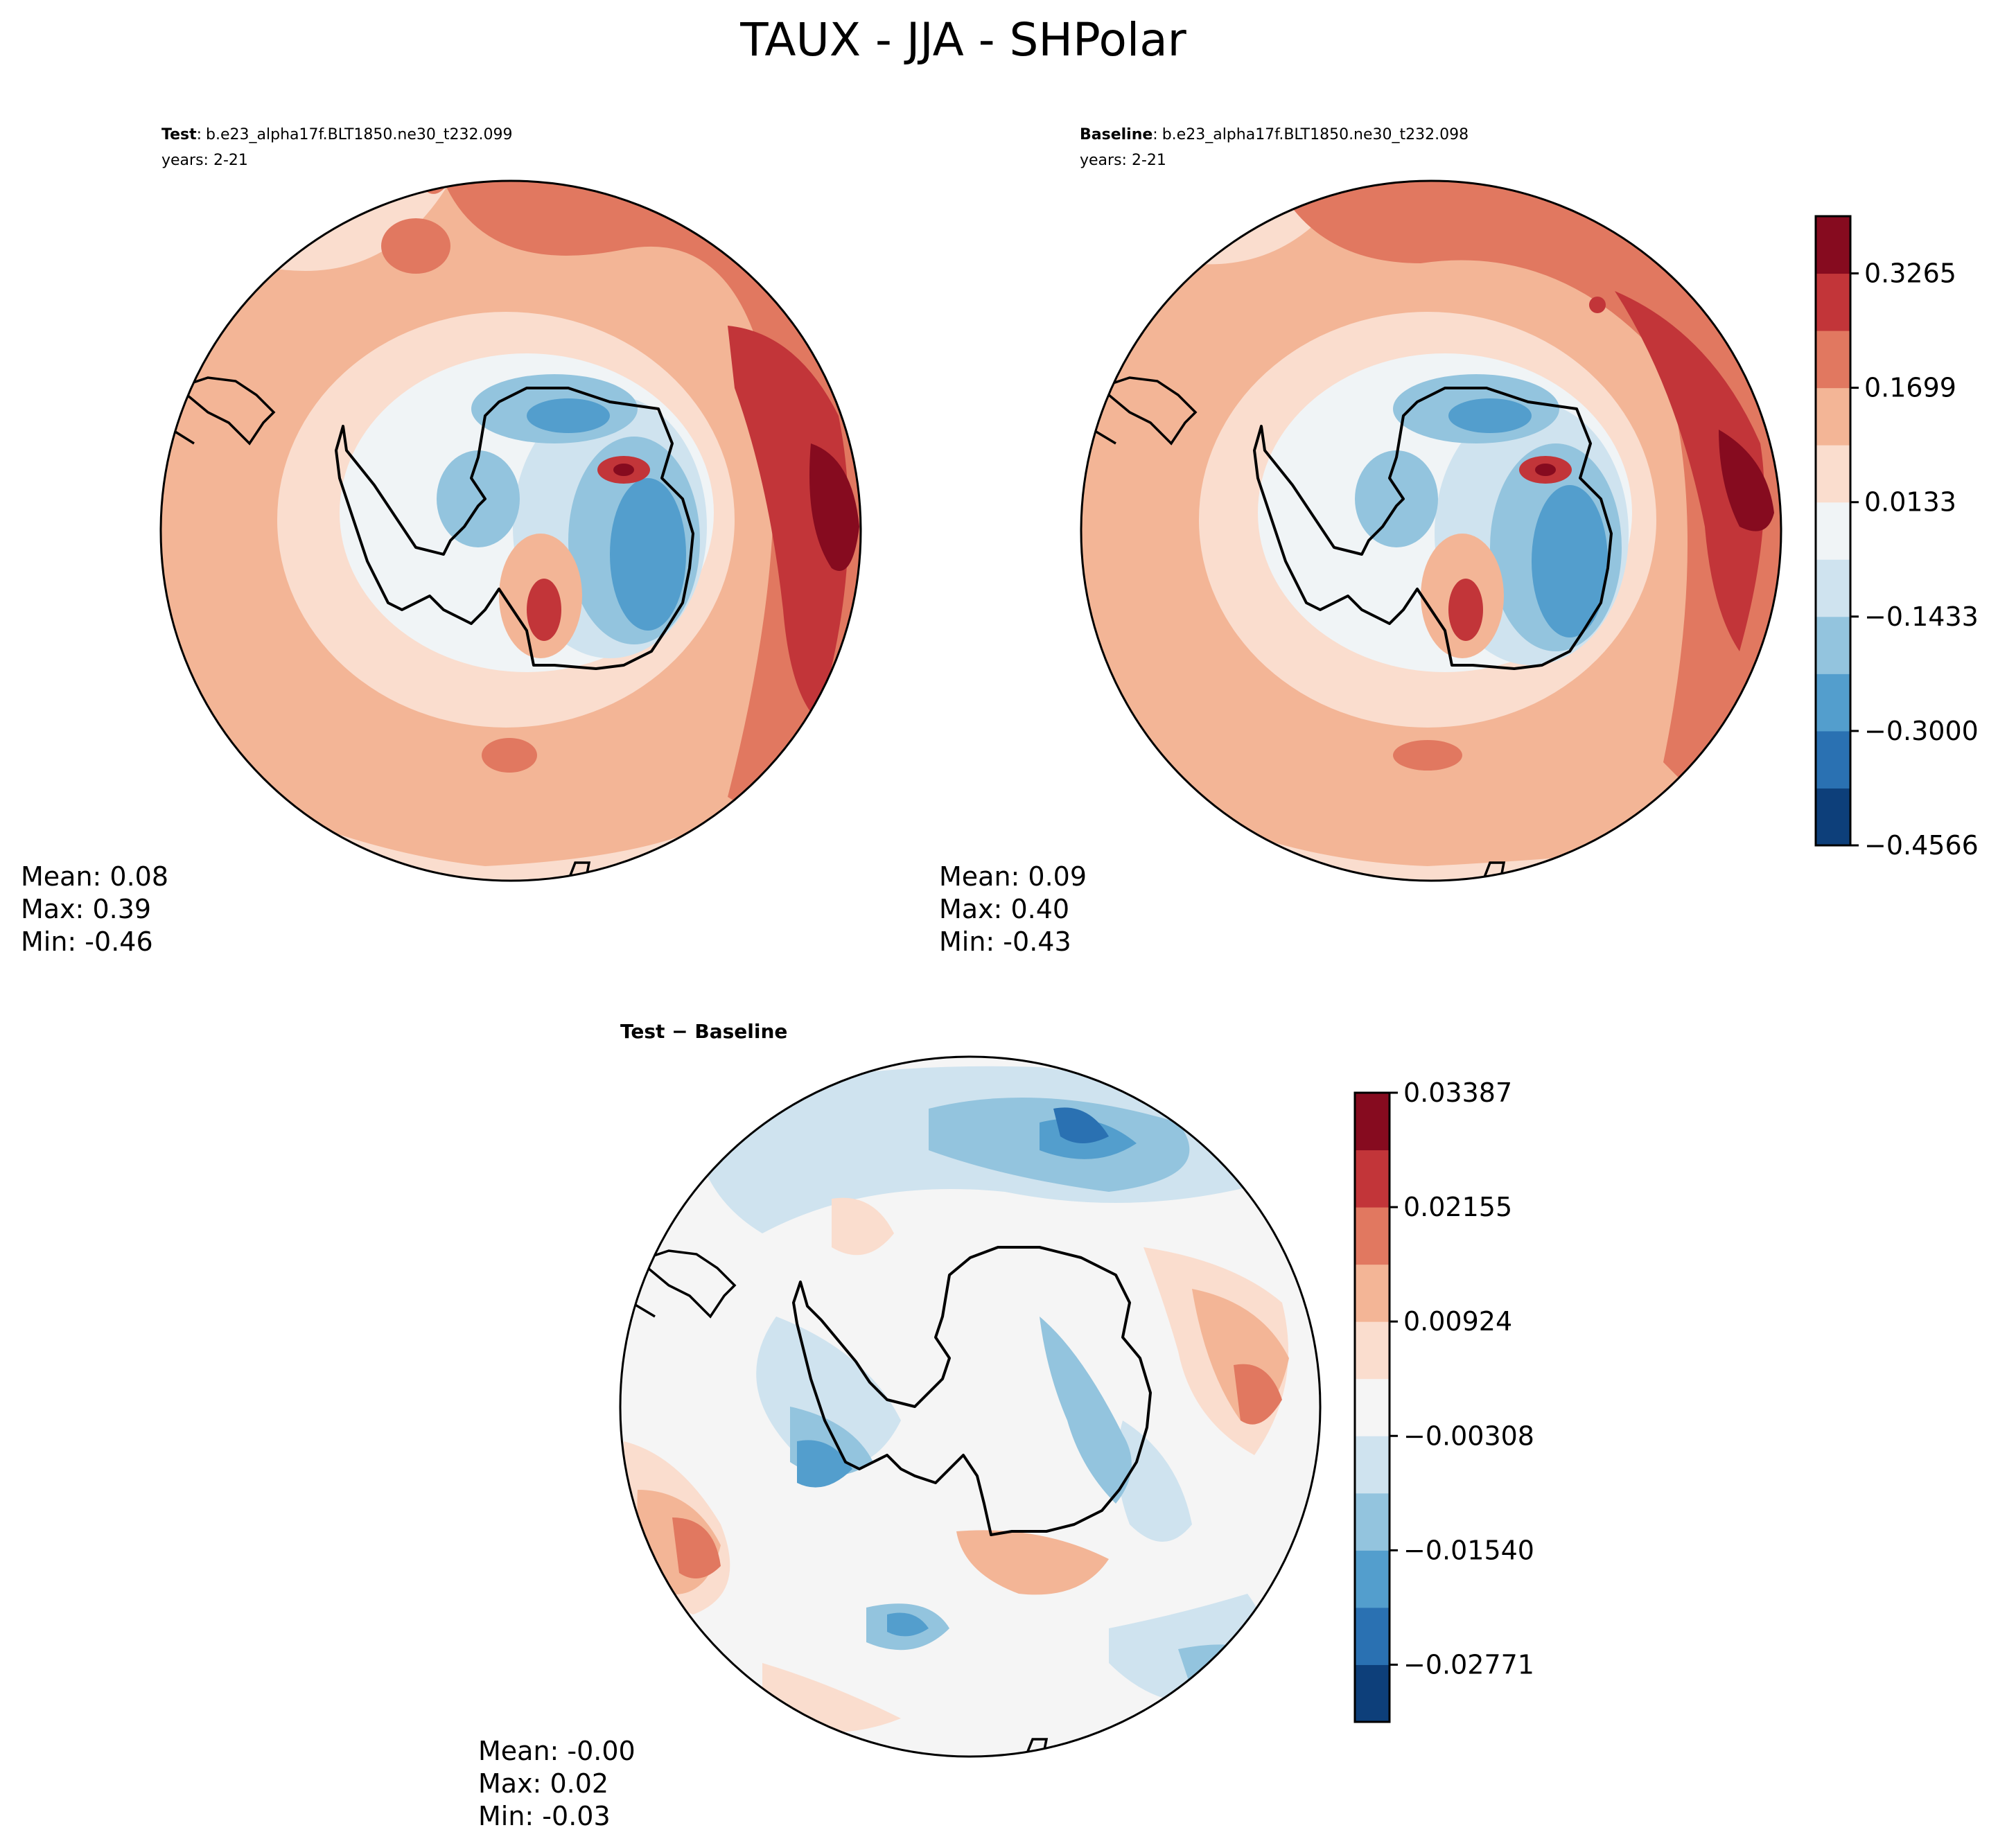 The width and height of the screenshot is (2007, 1848). What do you see at coordinates (962, 40) in the screenshot?
I see `figure-title: TAUX - JJA - SHPolar` at bounding box center [962, 40].